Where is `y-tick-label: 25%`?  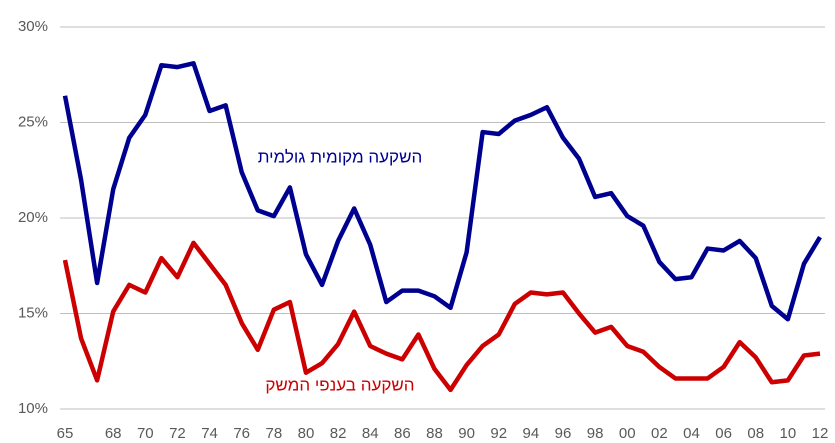 y-tick-label: 25% is located at coordinates (33, 121).